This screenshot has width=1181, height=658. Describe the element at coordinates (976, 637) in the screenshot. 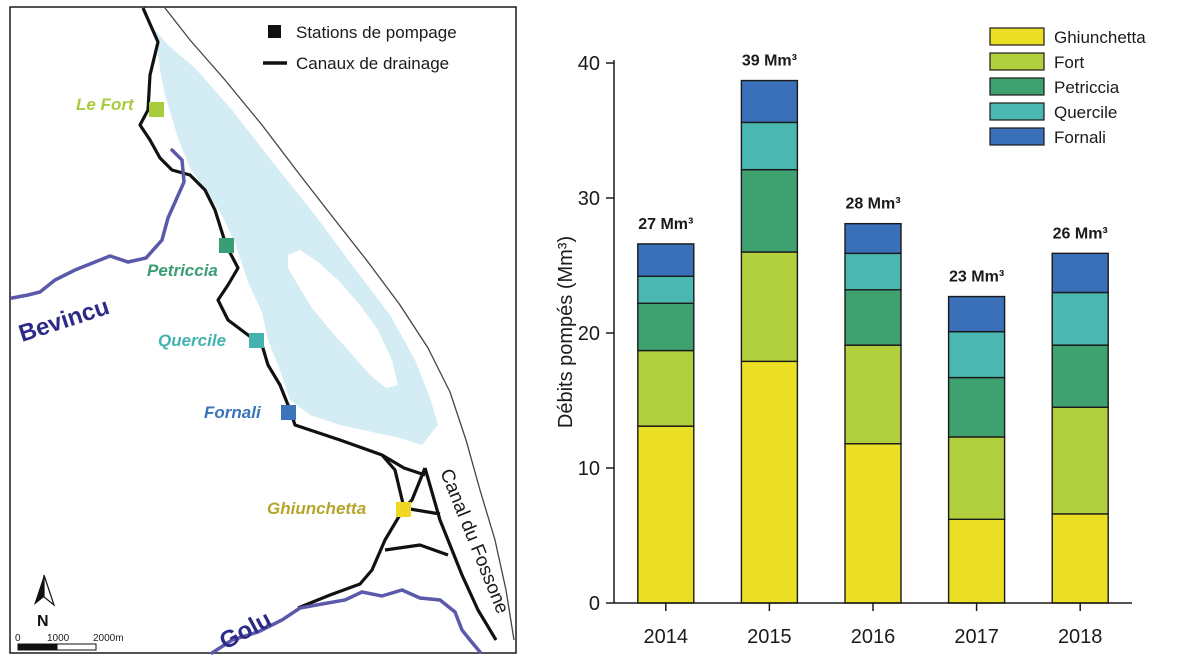

I see `x-tick-label-2017: 2017` at that location.